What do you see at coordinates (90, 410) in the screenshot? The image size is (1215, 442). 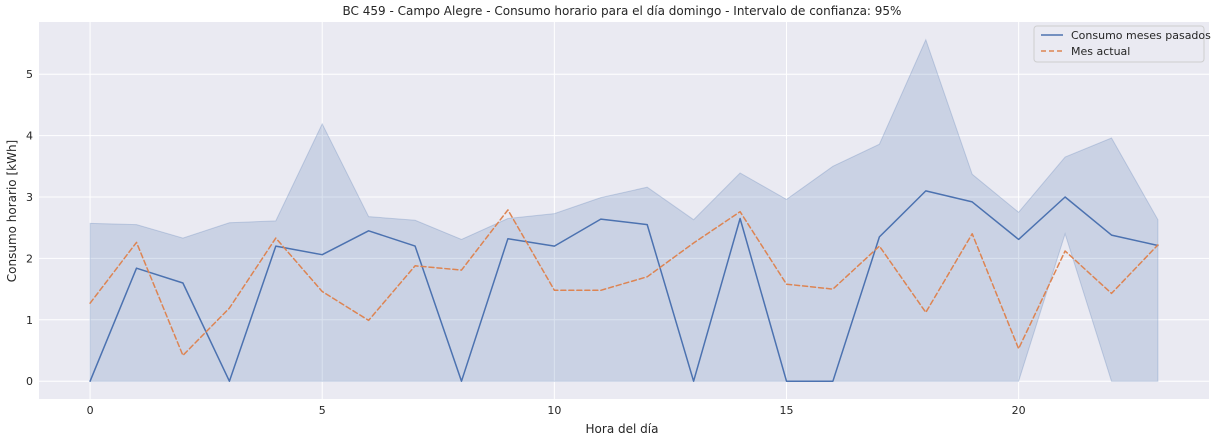 I see `x-tick-label: 0` at bounding box center [90, 410].